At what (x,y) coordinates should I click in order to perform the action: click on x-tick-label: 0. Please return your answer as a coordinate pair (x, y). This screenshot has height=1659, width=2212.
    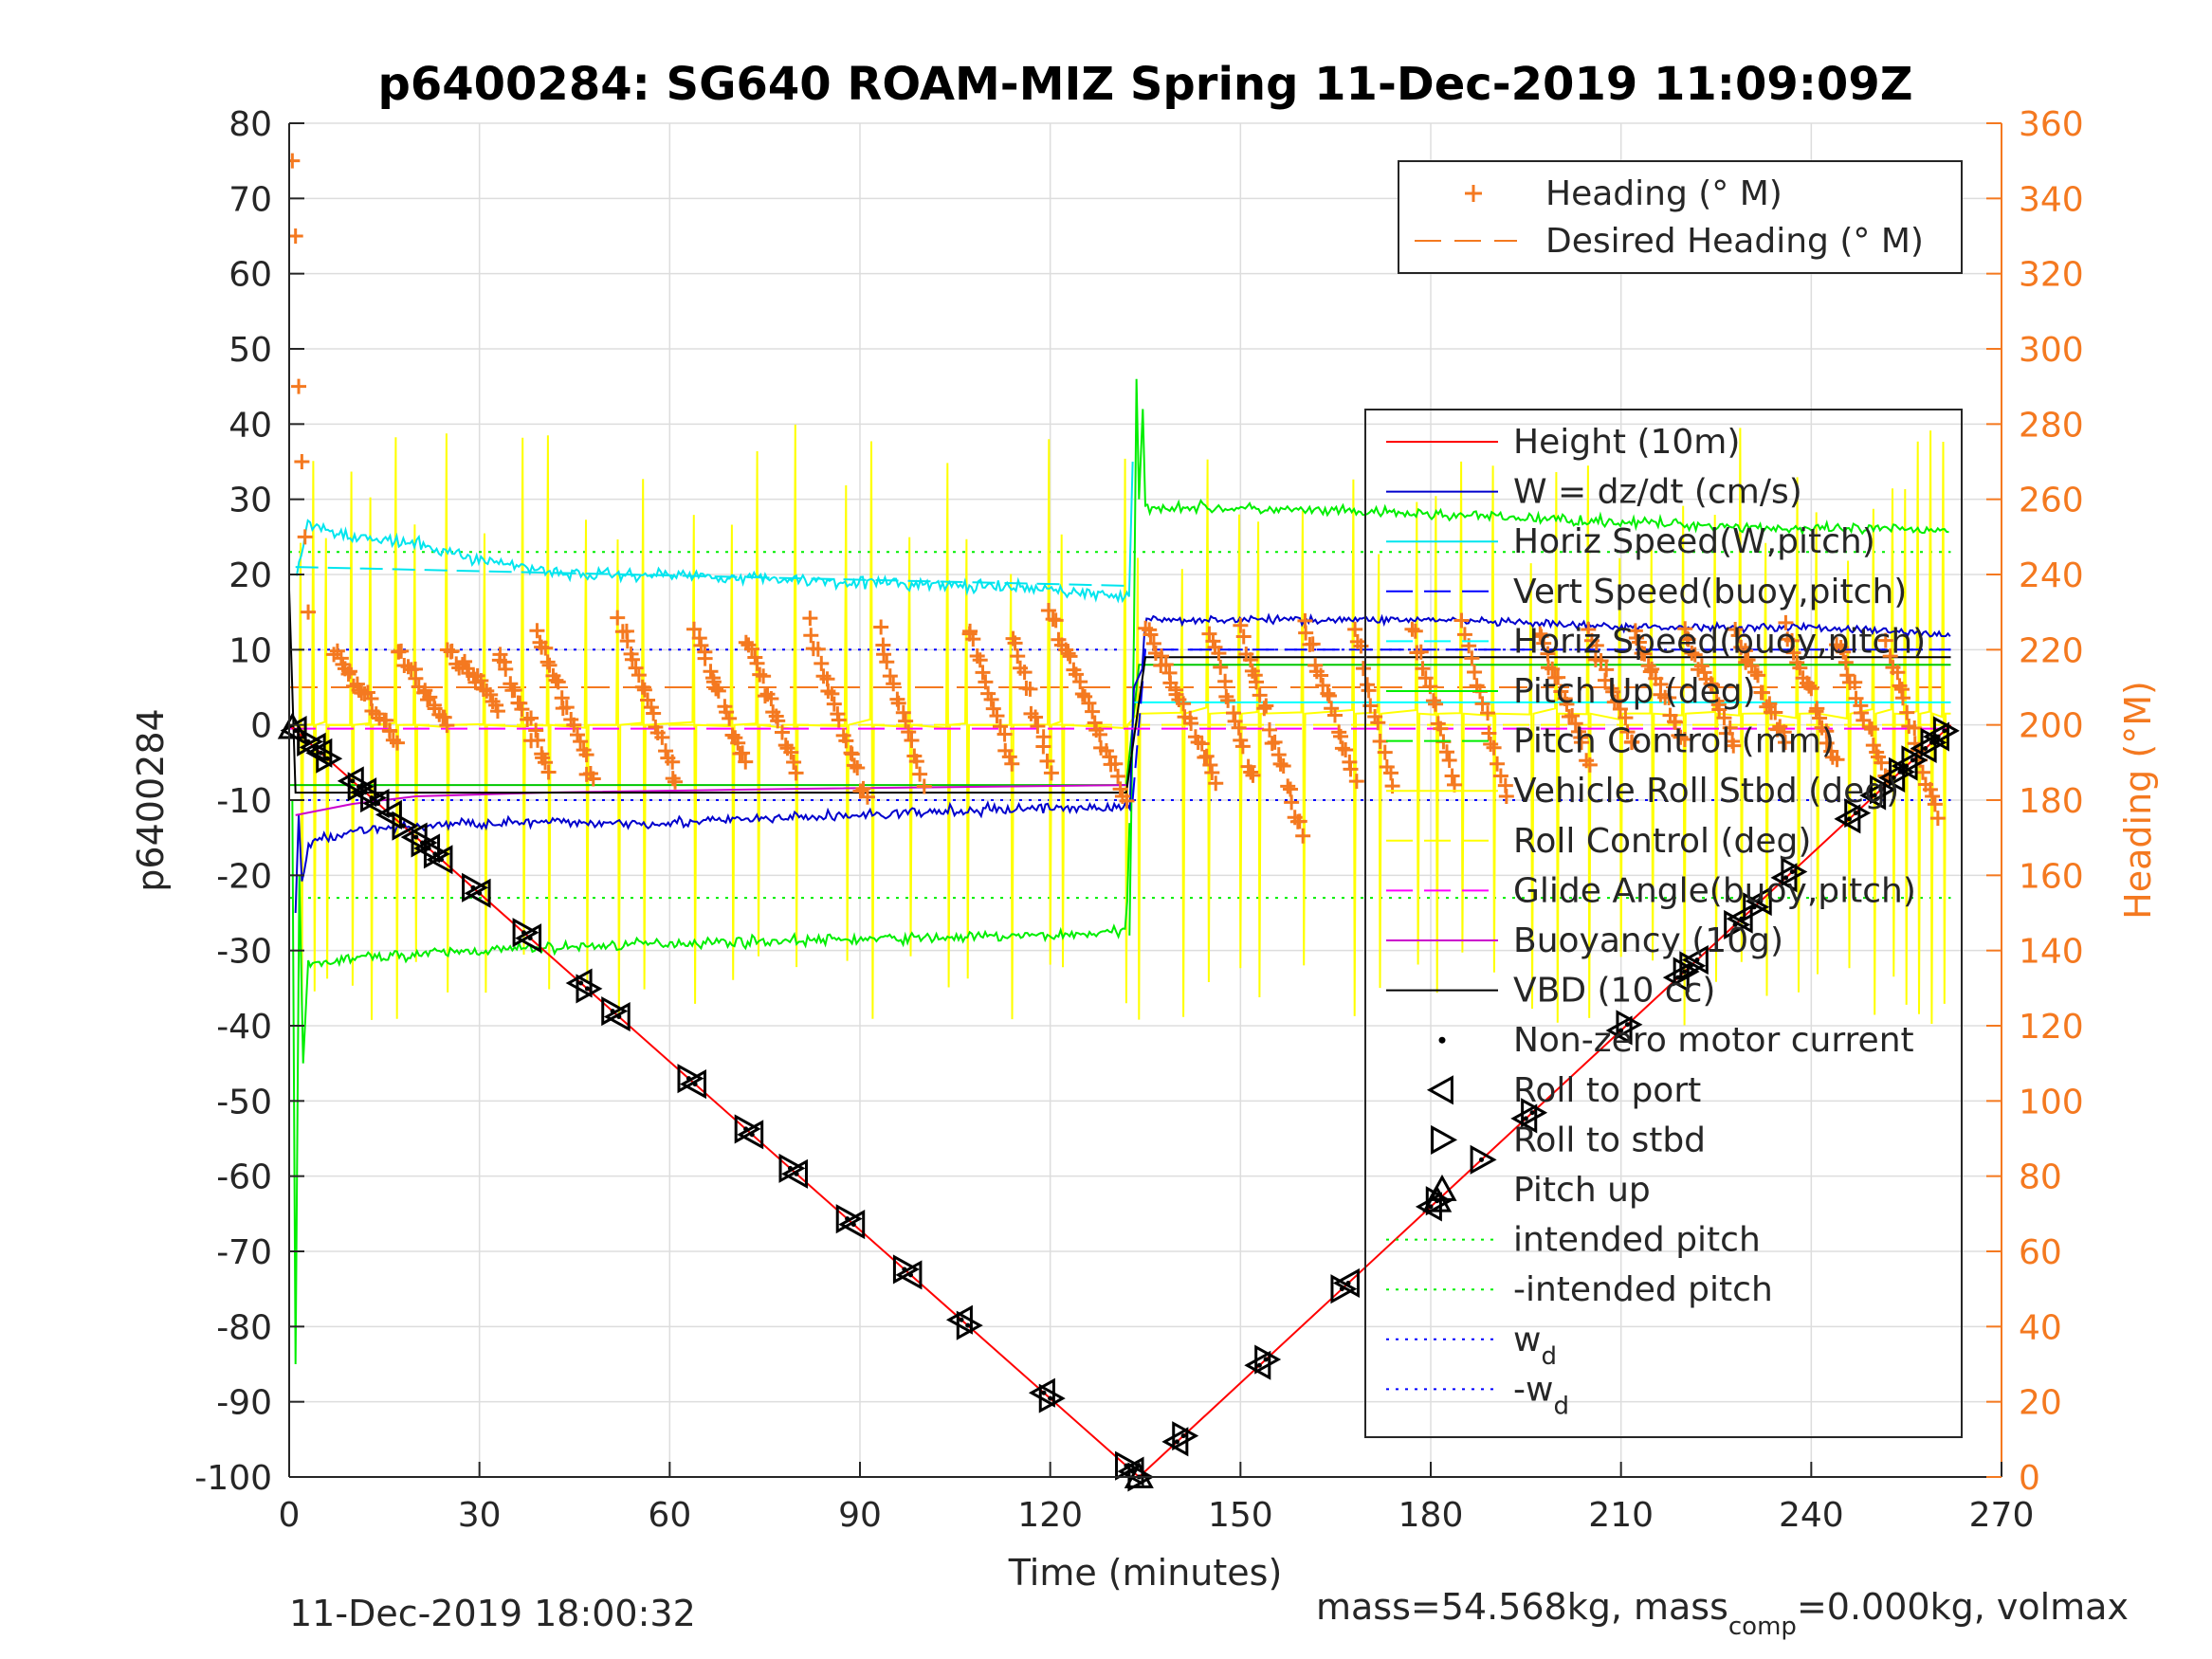
    Looking at the image, I should click on (290, 1515).